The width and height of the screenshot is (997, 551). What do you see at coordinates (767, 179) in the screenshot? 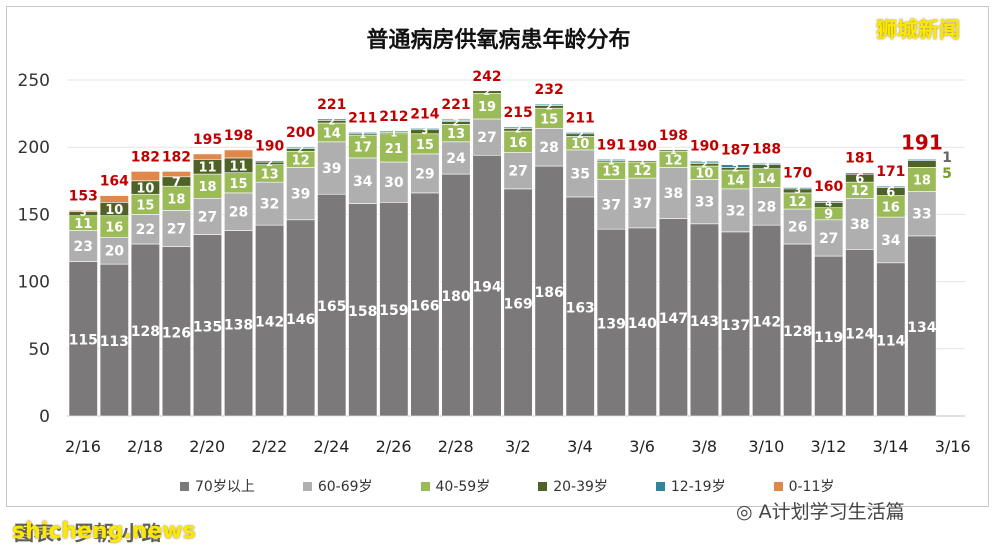
I see `data-label-40-59: 14` at bounding box center [767, 179].